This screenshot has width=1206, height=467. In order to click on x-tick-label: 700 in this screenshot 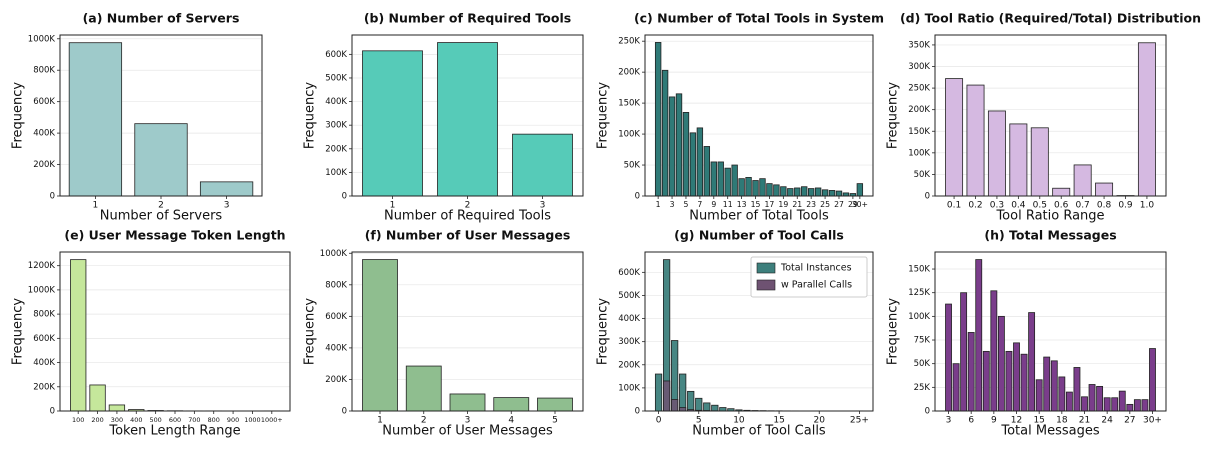, I will do `click(194, 420)`.